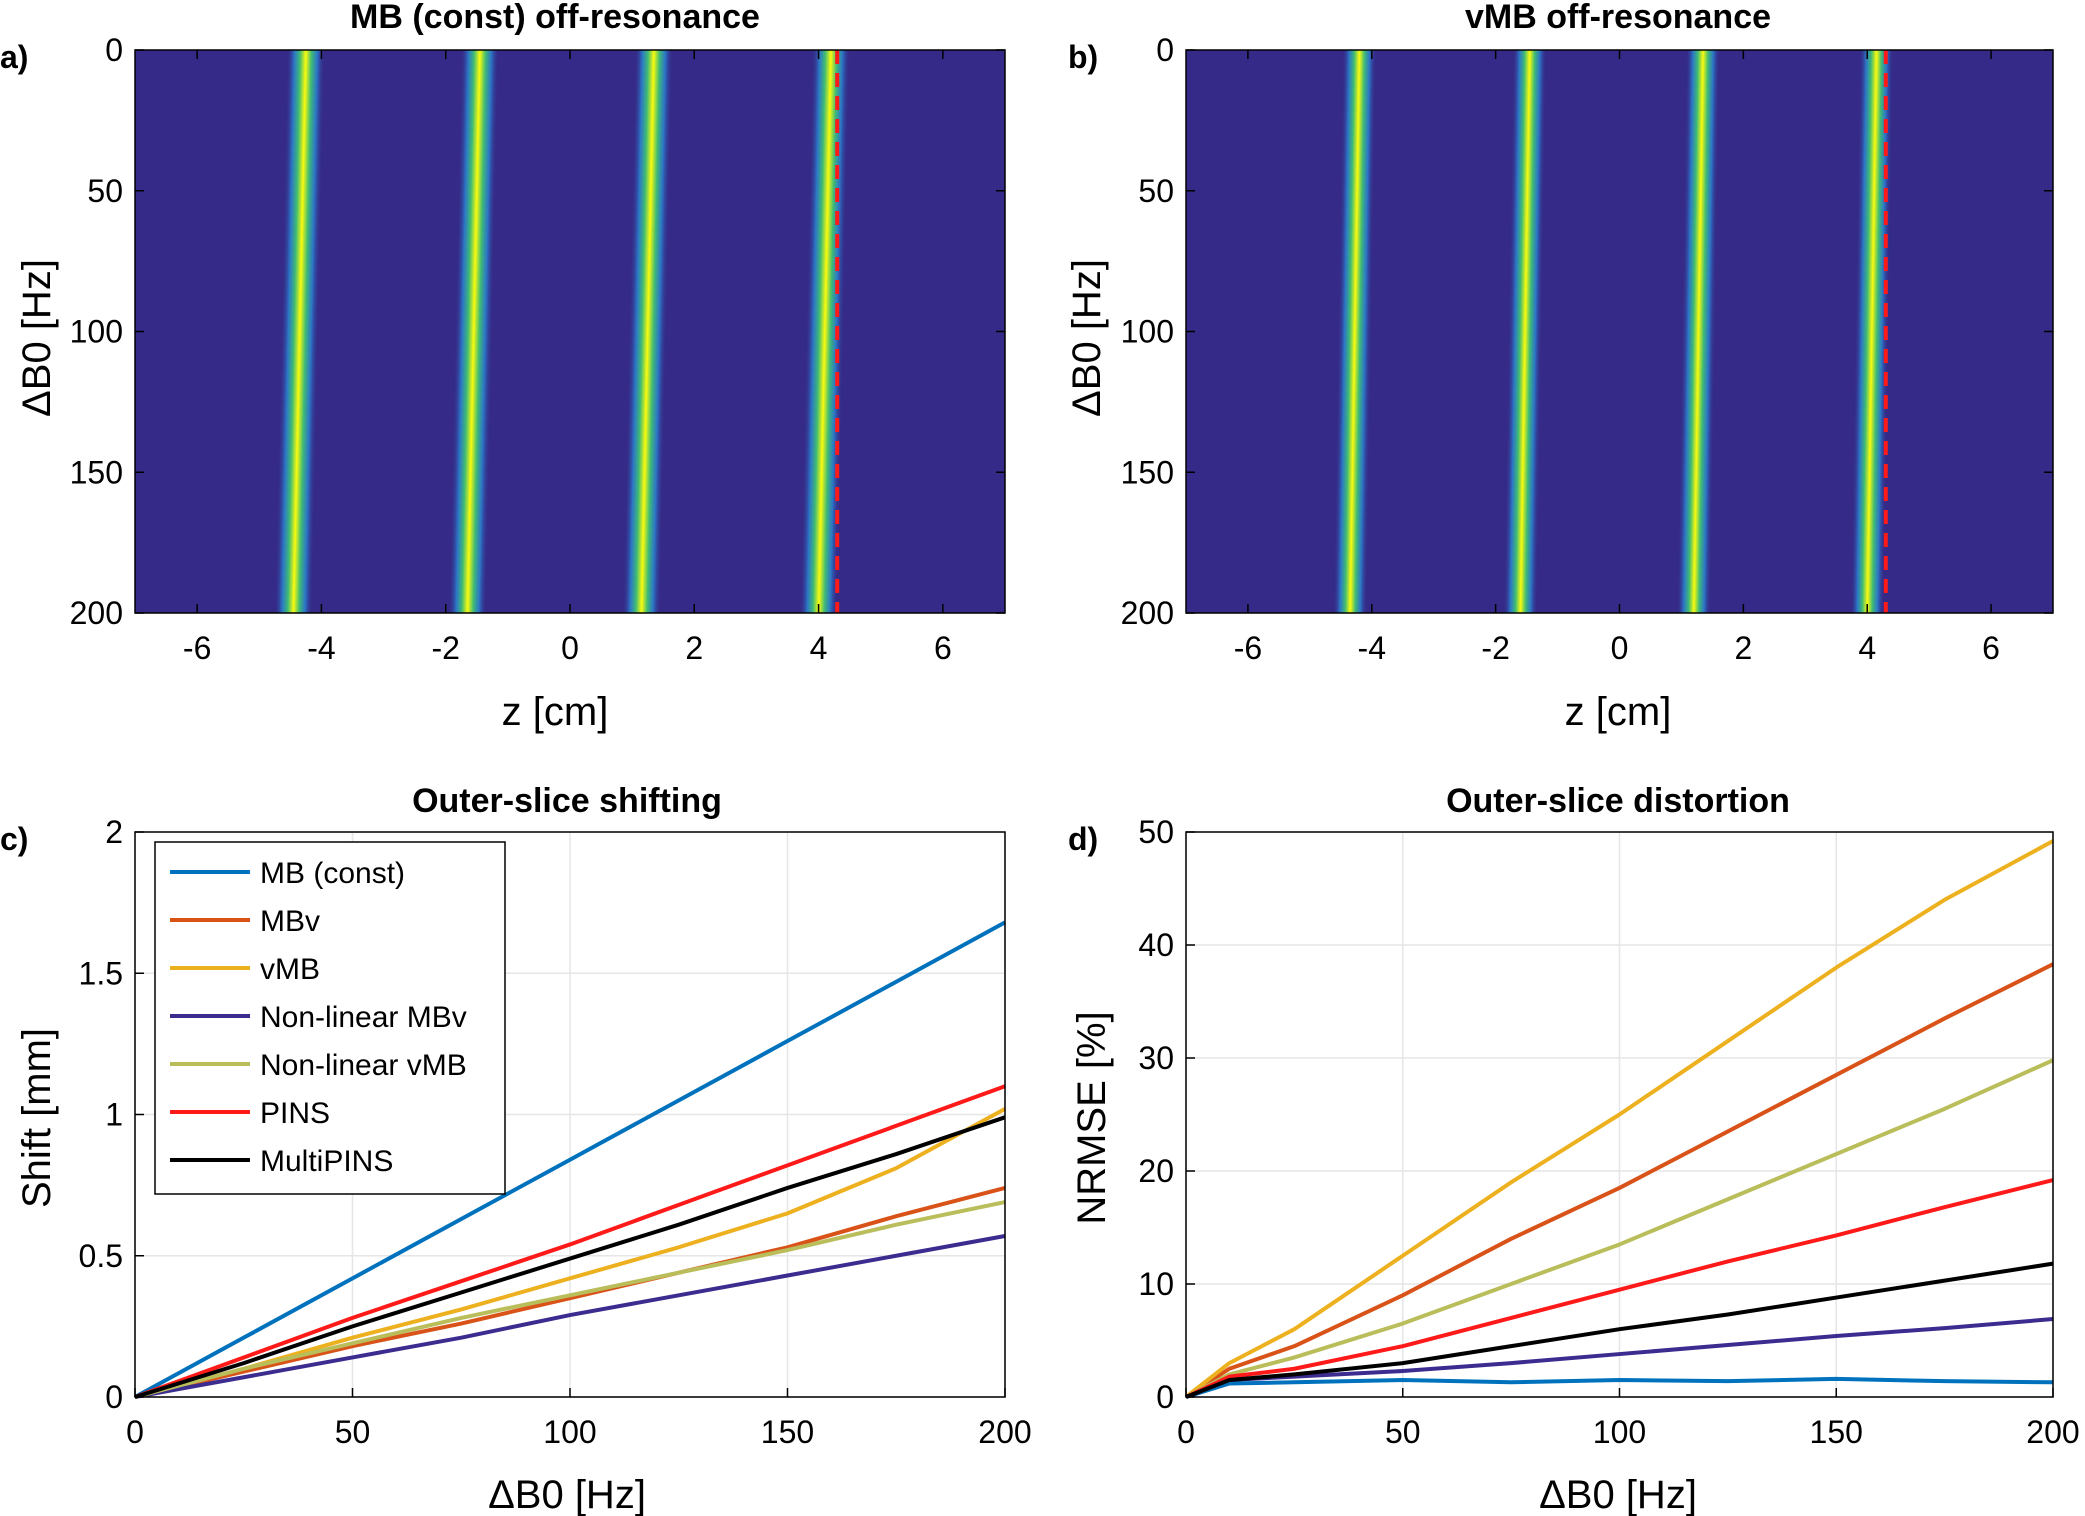  I want to click on panel-c-ylabel: Shift [mm], so click(37, 1118).